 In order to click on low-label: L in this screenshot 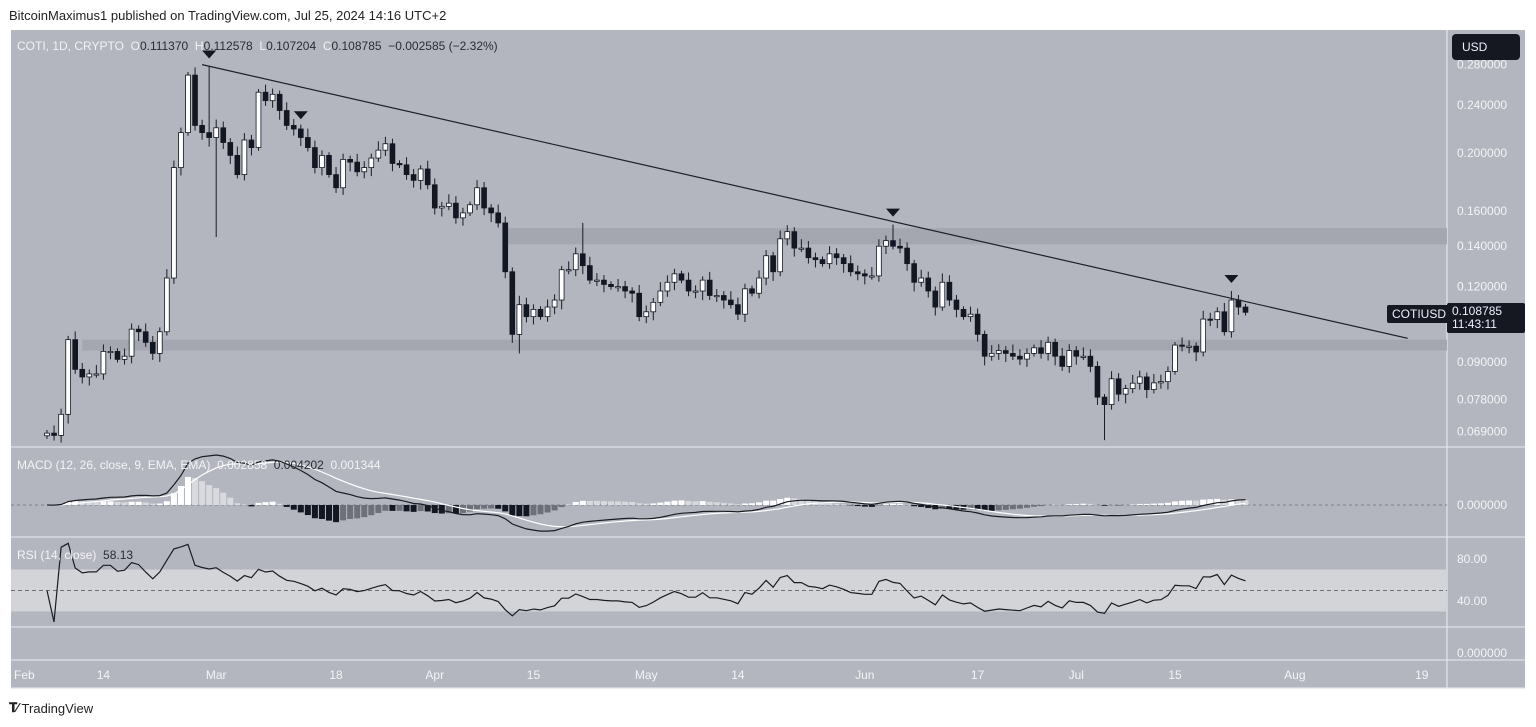, I will do `click(263, 46)`.